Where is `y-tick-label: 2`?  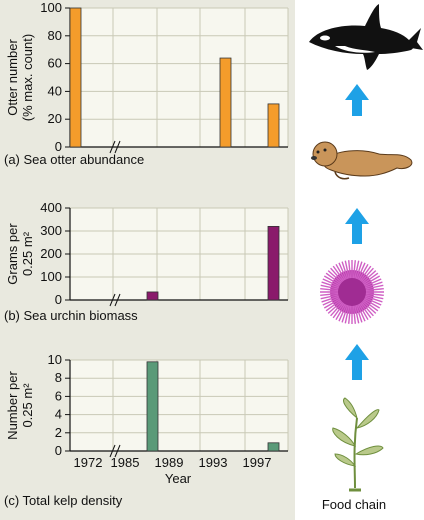
y-tick-label: 2 is located at coordinates (58, 432).